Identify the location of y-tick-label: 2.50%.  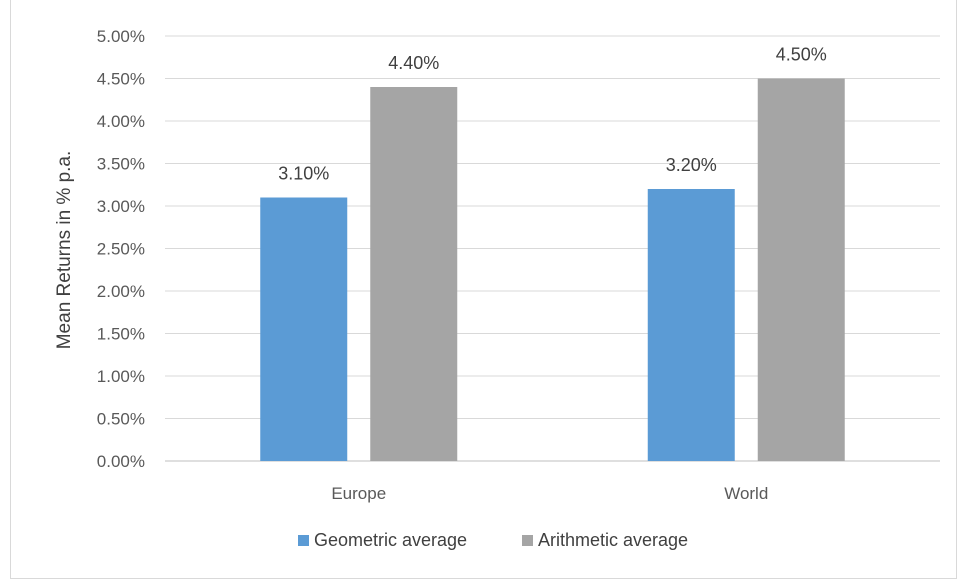
(121, 249).